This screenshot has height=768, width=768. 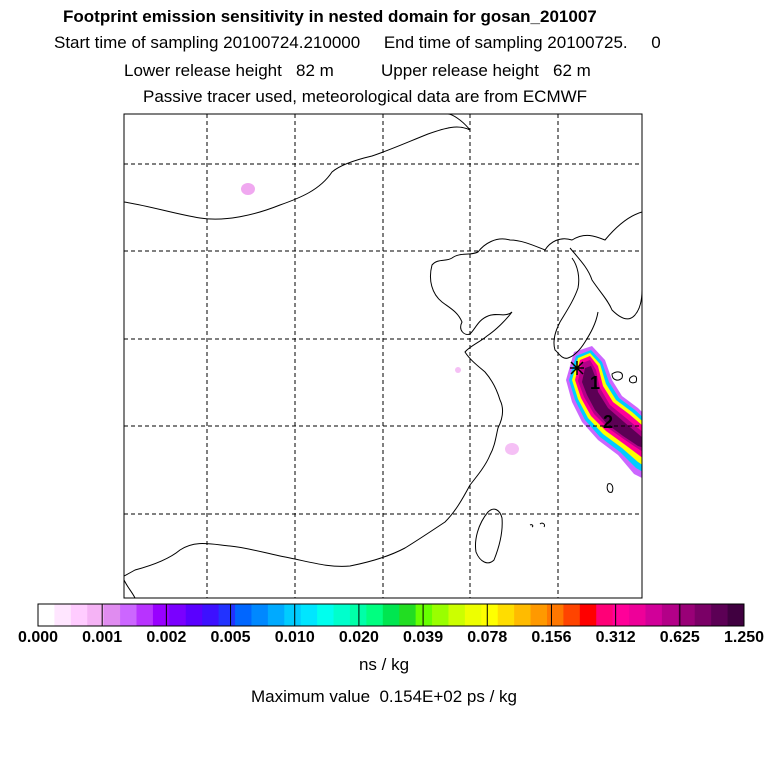 I want to click on colorbar-tick-label: 0.000, so click(x=38, y=637).